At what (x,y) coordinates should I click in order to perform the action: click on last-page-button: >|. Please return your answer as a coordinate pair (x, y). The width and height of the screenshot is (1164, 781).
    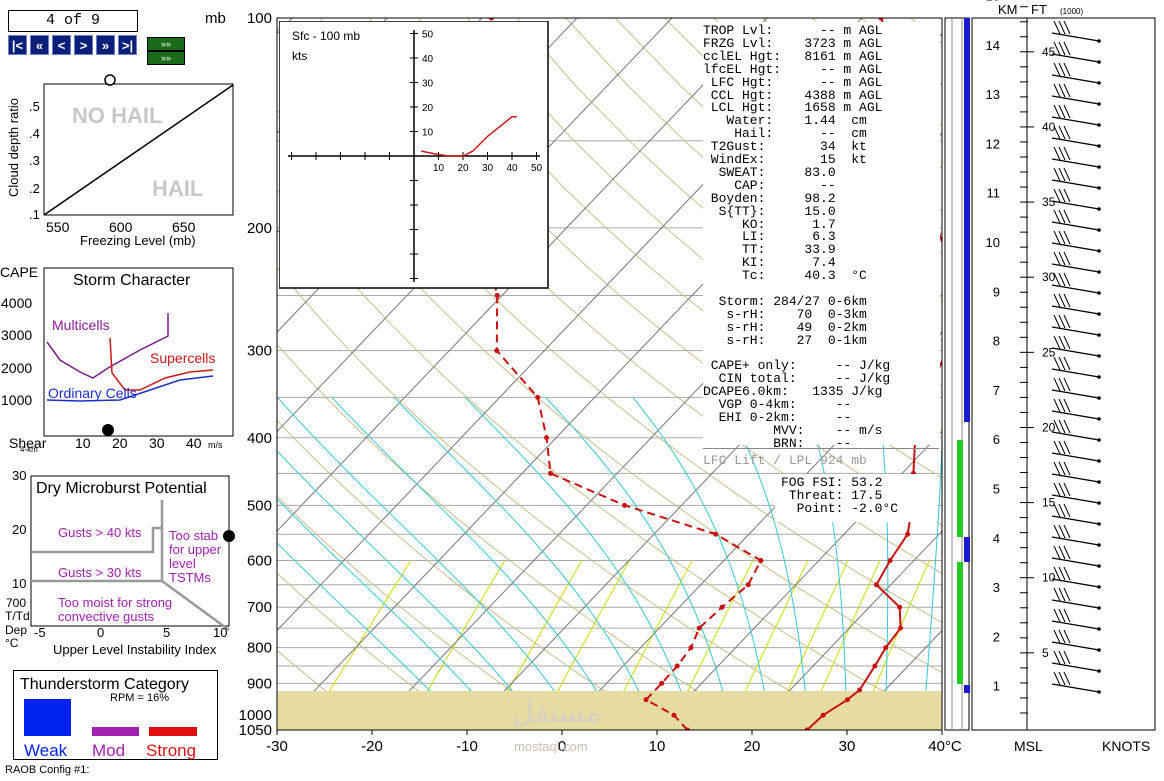
    Looking at the image, I should click on (127, 45).